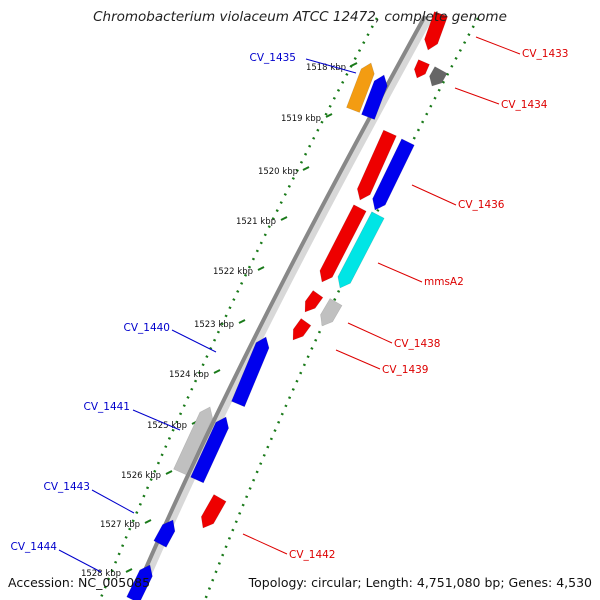 The height and width of the screenshot is (600, 600). I want to click on tick-label: 1523 kbp, so click(214, 325).